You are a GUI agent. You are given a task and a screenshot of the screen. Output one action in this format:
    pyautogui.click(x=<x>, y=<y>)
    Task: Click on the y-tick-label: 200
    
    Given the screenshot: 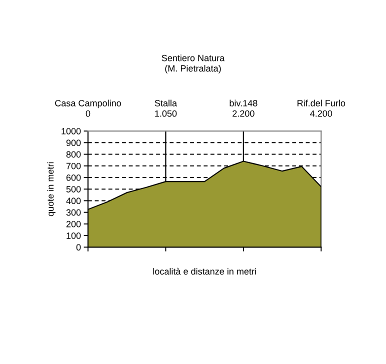 What is the action you would take?
    pyautogui.click(x=73, y=224)
    